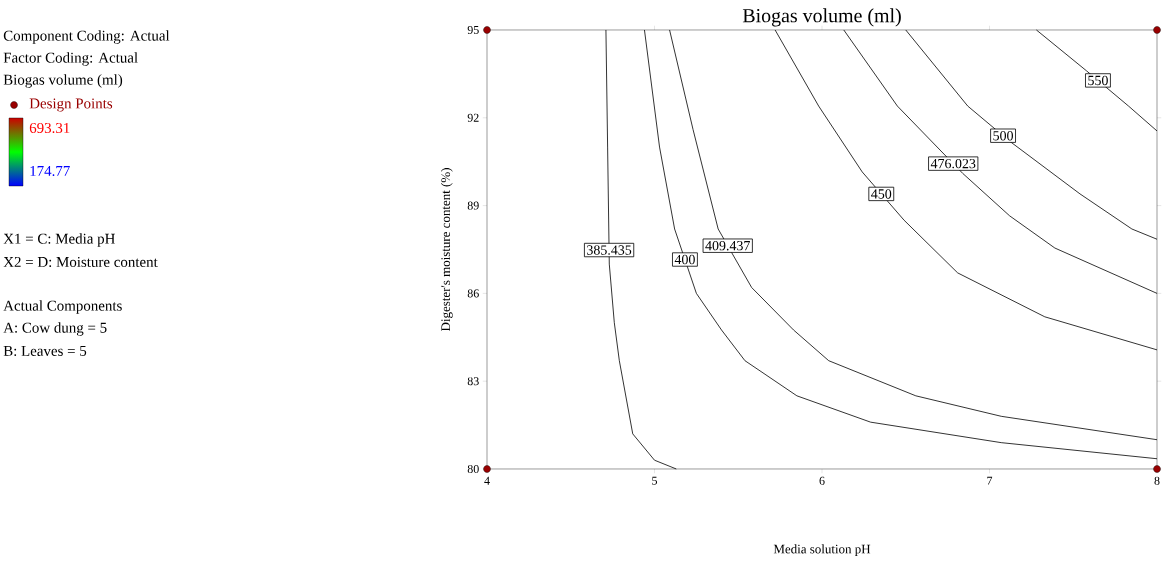  I want to click on series-label: 400, so click(684, 259).